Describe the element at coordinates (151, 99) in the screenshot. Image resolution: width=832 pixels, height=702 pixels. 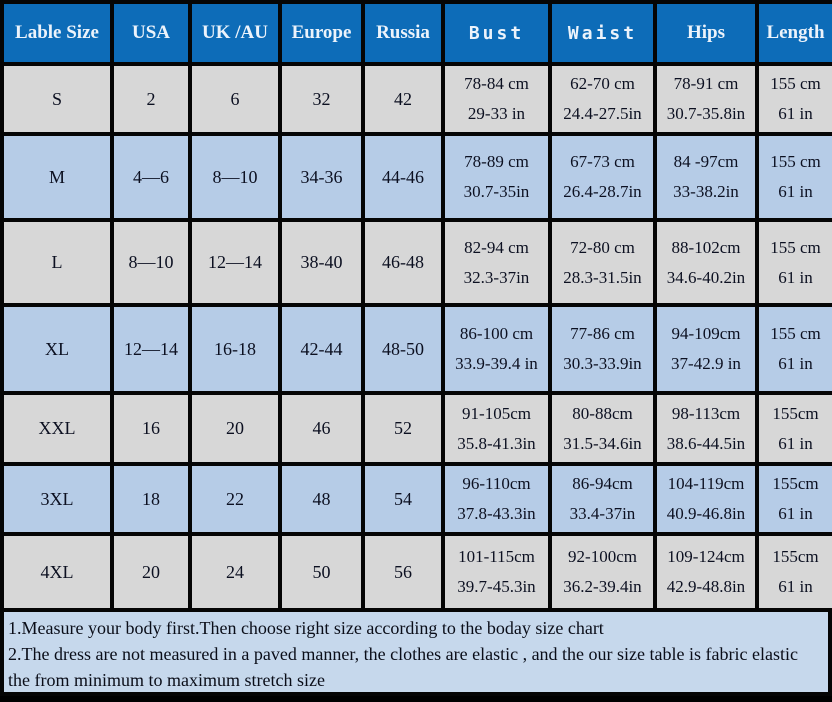
I see `usa-cell: 2` at that location.